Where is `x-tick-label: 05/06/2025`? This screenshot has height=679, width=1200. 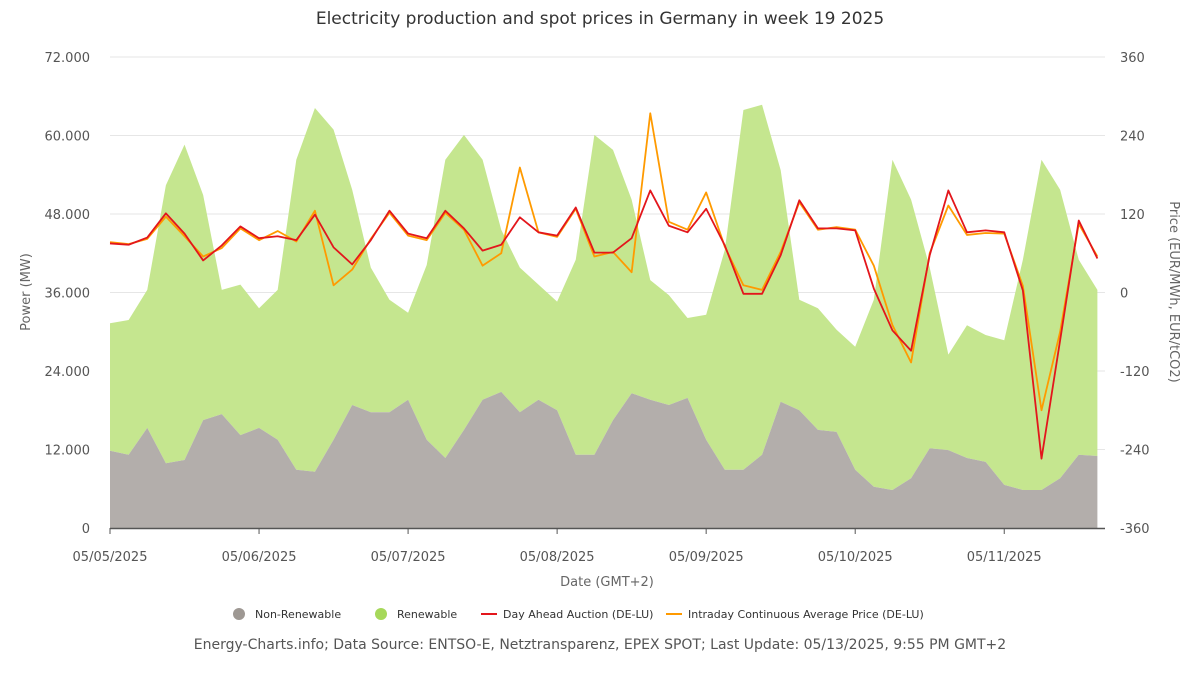
x-tick-label: 05/06/2025 is located at coordinates (259, 557).